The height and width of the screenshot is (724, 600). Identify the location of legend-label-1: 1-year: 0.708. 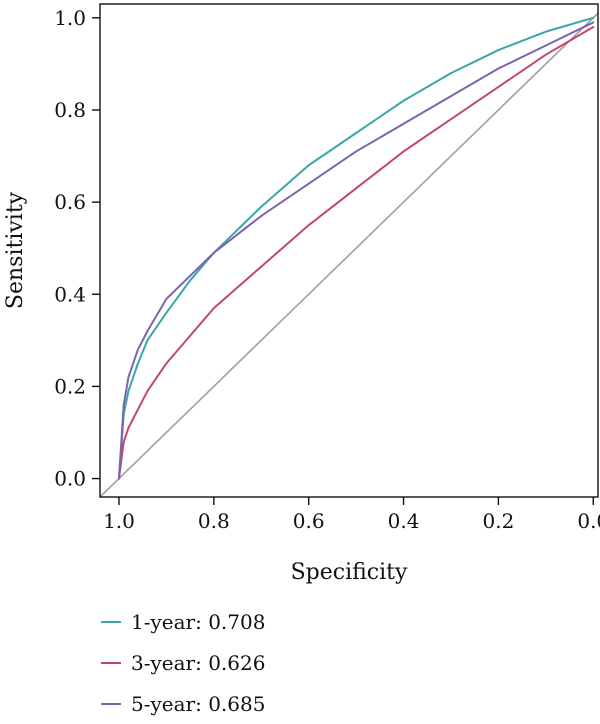
(198, 622).